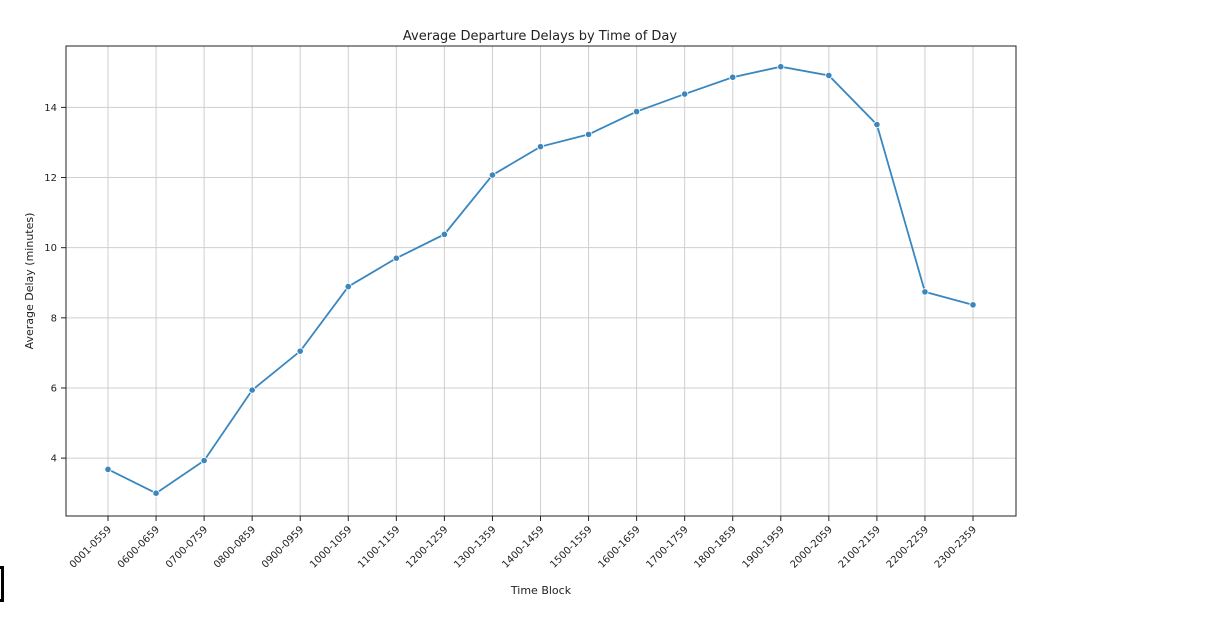 The width and height of the screenshot is (1220, 618). I want to click on x-tick-label: 1600-1659, so click(619, 547).